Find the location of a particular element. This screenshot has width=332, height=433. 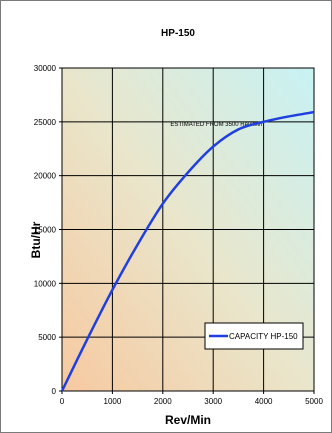

x-tick-label: 5000 is located at coordinates (314, 401).